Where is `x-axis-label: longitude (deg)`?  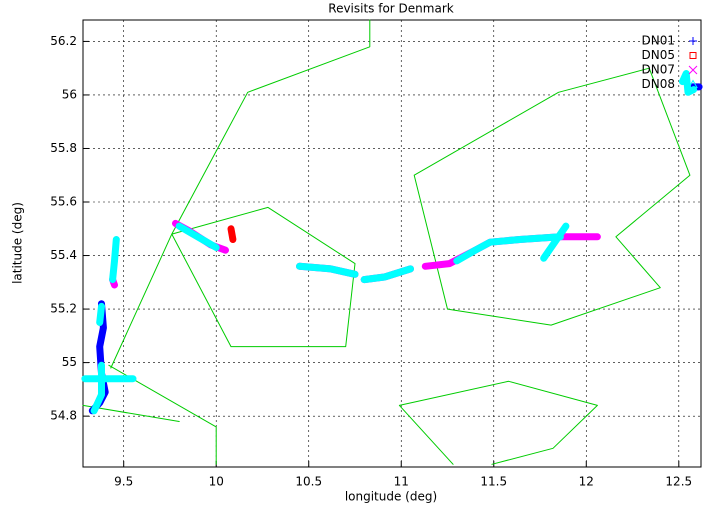
x-axis-label: longitude (deg) is located at coordinates (391, 497).